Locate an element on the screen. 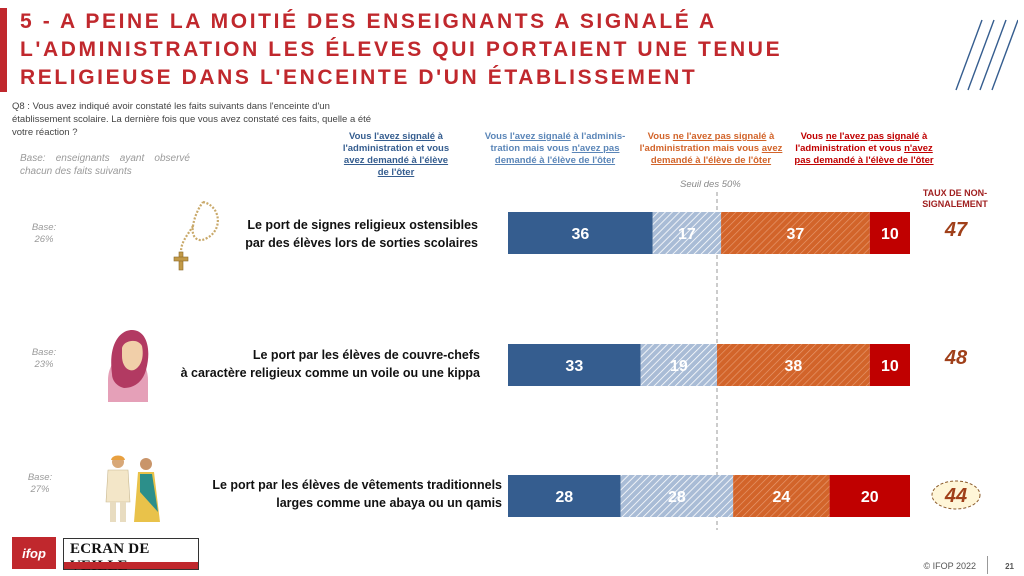  footer-copyright: © IFOP 2022 is located at coordinates (950, 566).